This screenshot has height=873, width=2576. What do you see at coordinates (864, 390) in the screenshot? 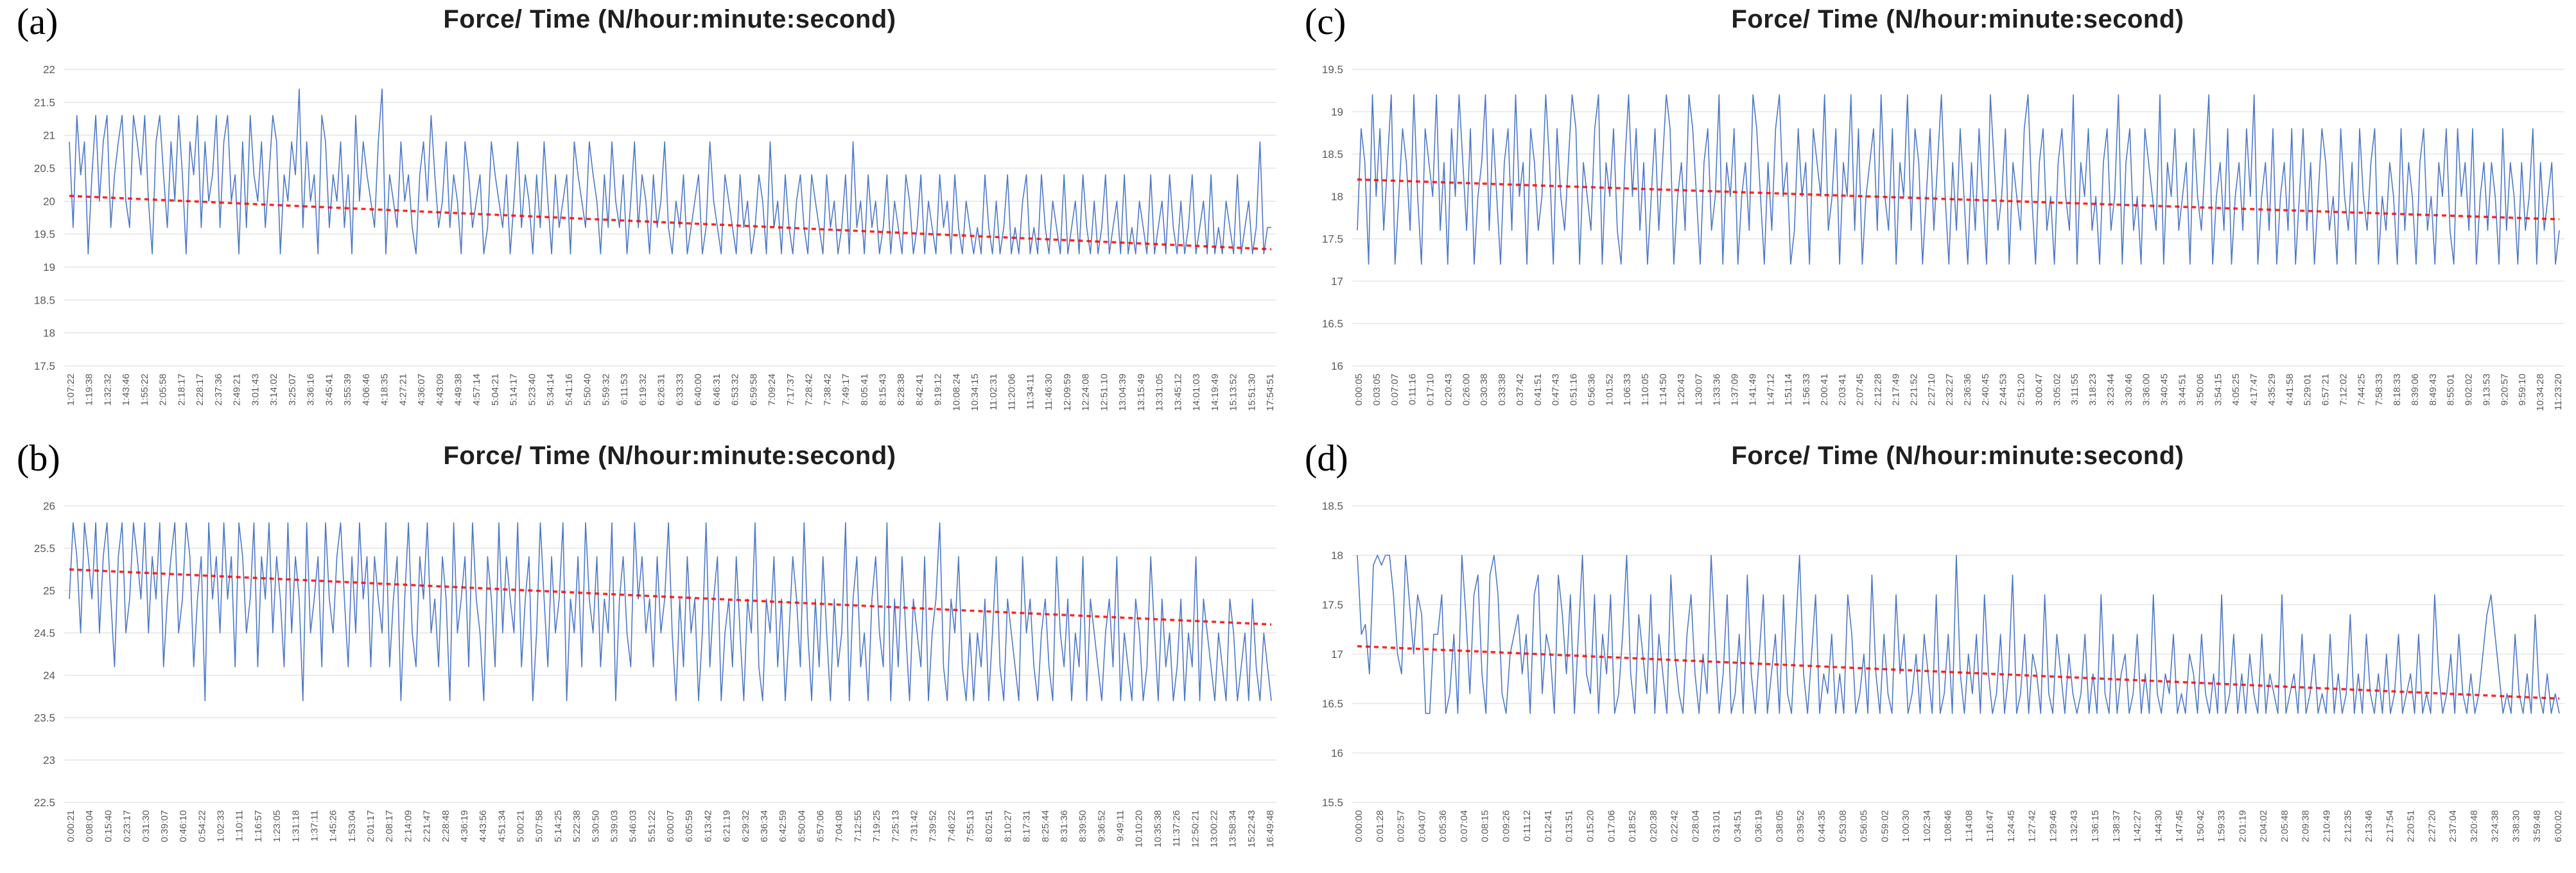
I see `x-axis-tick-label: 8:05:41` at bounding box center [864, 390].